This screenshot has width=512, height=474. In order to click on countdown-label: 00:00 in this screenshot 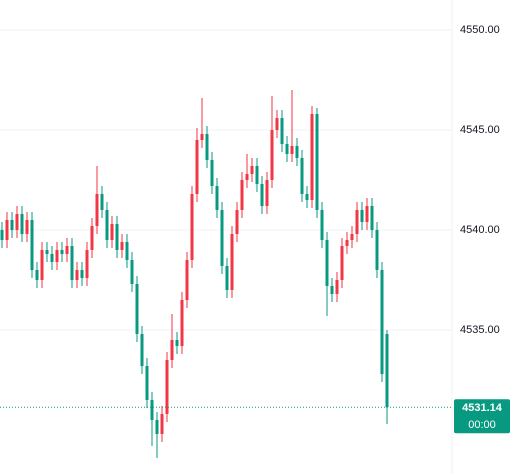, I will do `click(482, 425)`.